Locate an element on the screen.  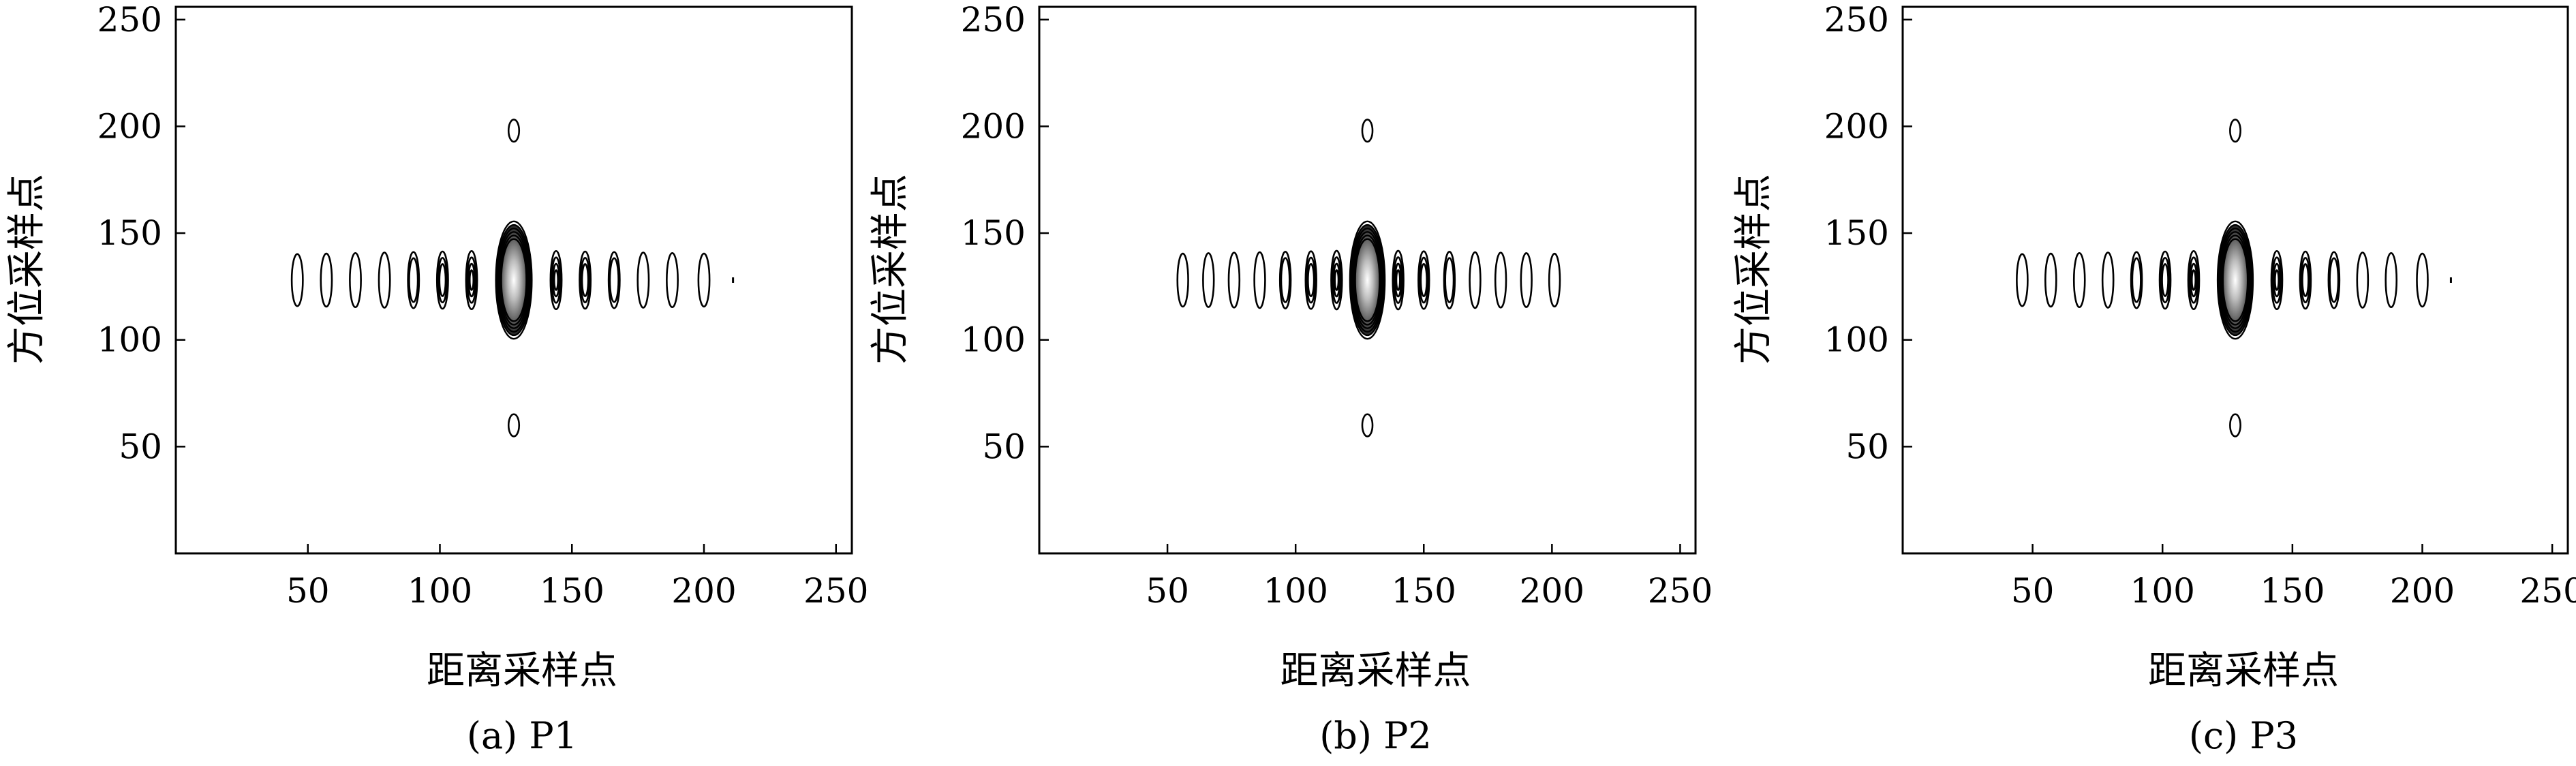
y-axis-title: 方位采样点 is located at coordinates (1754, 269).